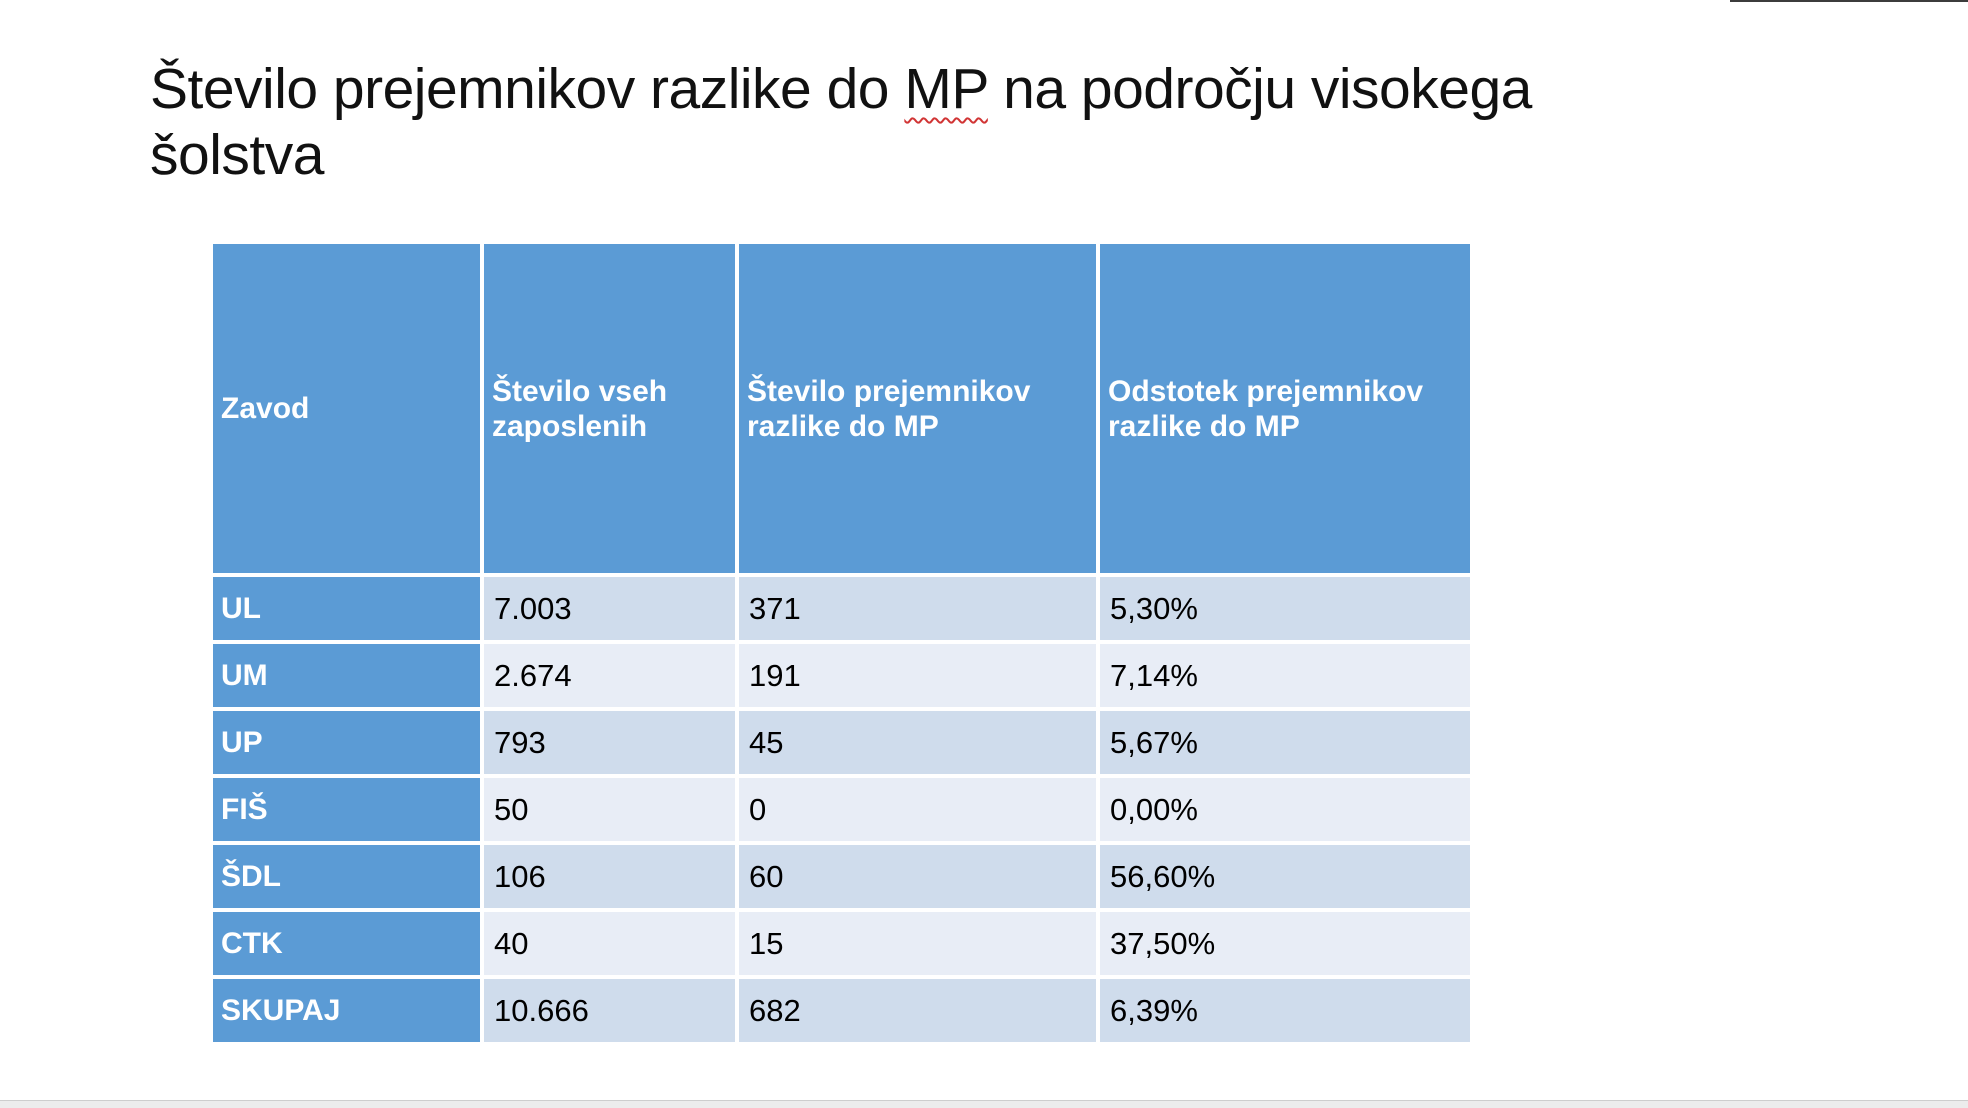 This screenshot has height=1108, width=1968. What do you see at coordinates (346, 408) in the screenshot?
I see `header-cell-zavod: Zavod` at bounding box center [346, 408].